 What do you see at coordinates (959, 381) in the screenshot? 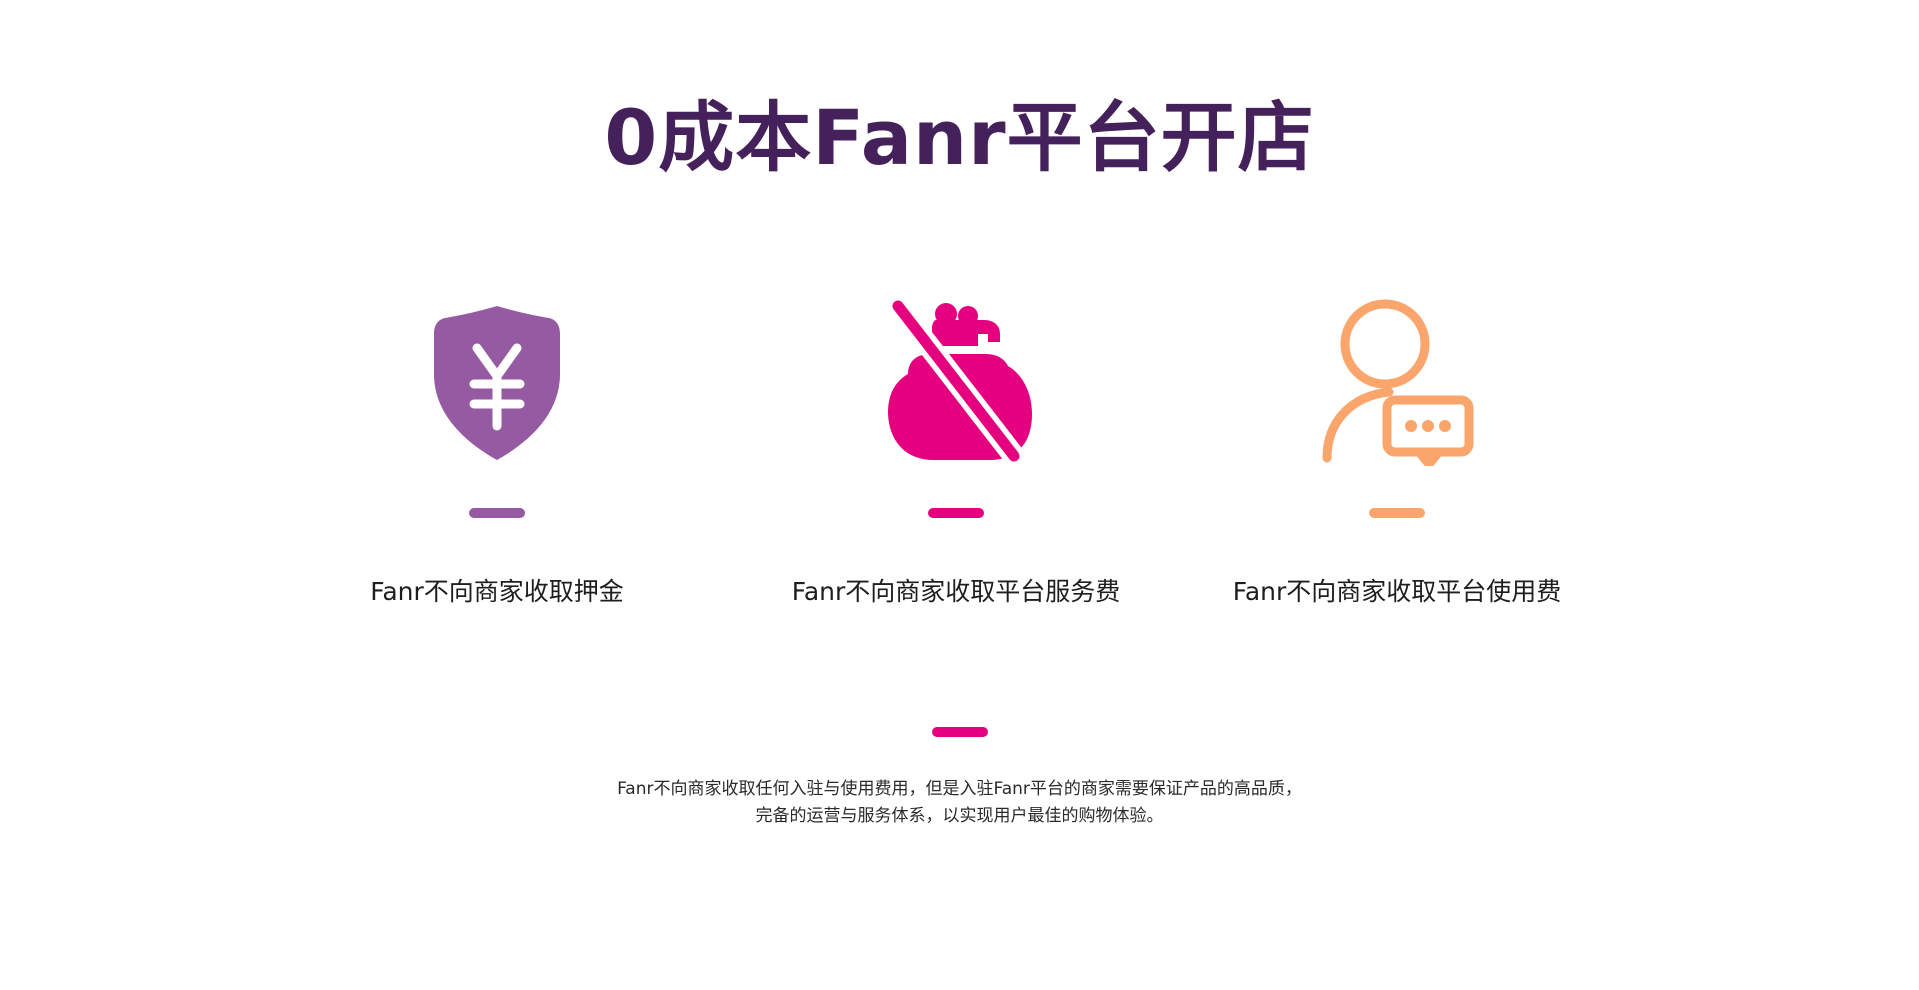
I see `no-money-bag-icon` at bounding box center [959, 381].